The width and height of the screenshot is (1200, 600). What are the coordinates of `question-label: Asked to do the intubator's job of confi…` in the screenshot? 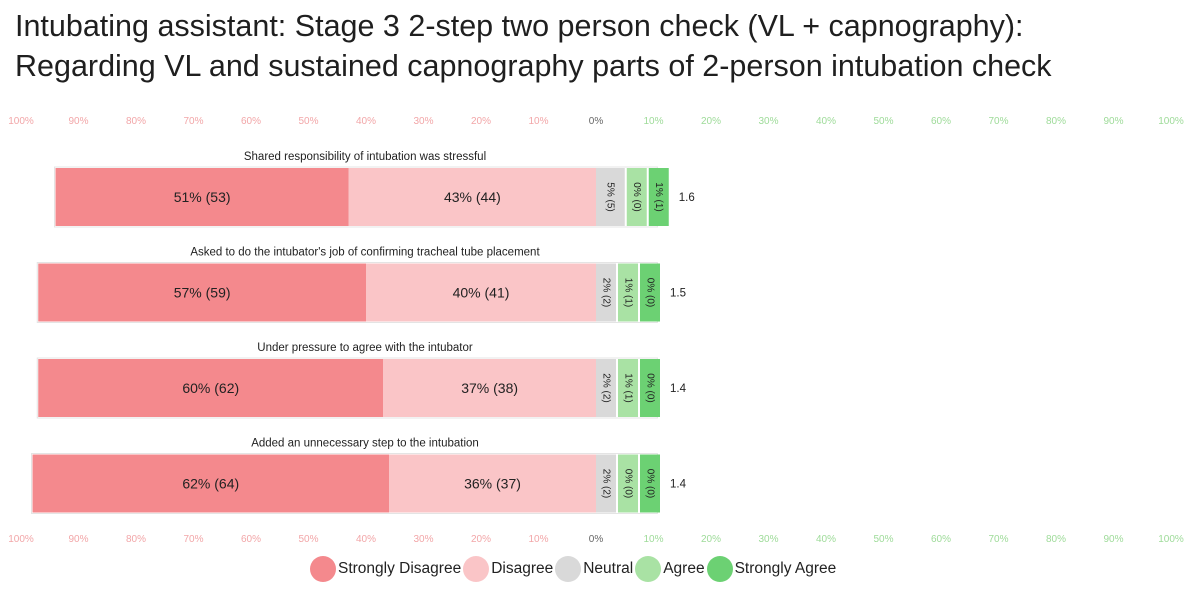 It's located at (365, 253).